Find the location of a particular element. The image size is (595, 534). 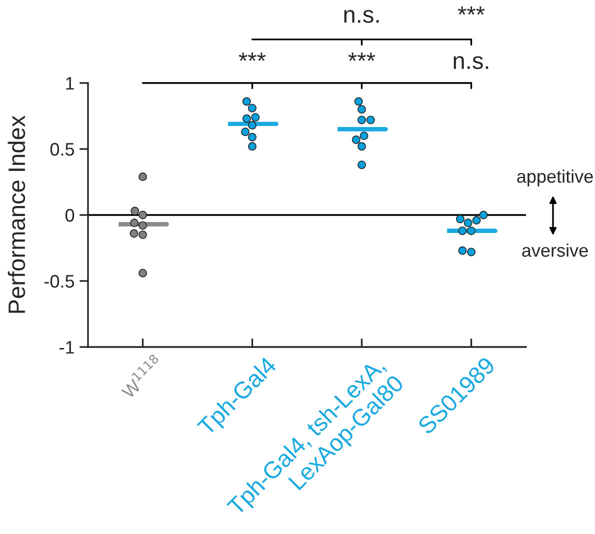

annotation: aversive is located at coordinates (555, 250).